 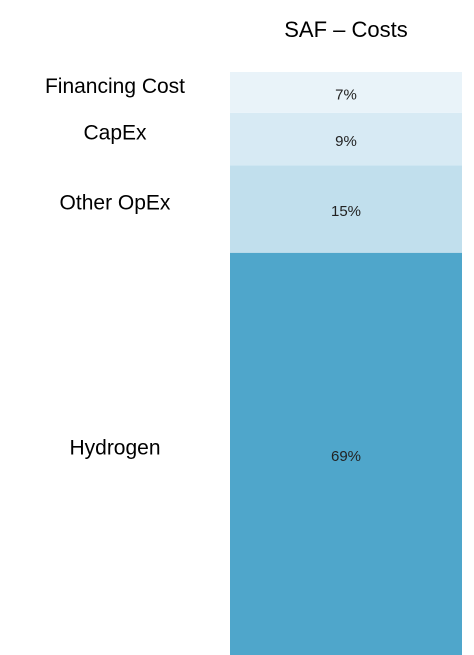 What do you see at coordinates (345, 29) in the screenshot?
I see `chart-title: SAF – Costs` at bounding box center [345, 29].